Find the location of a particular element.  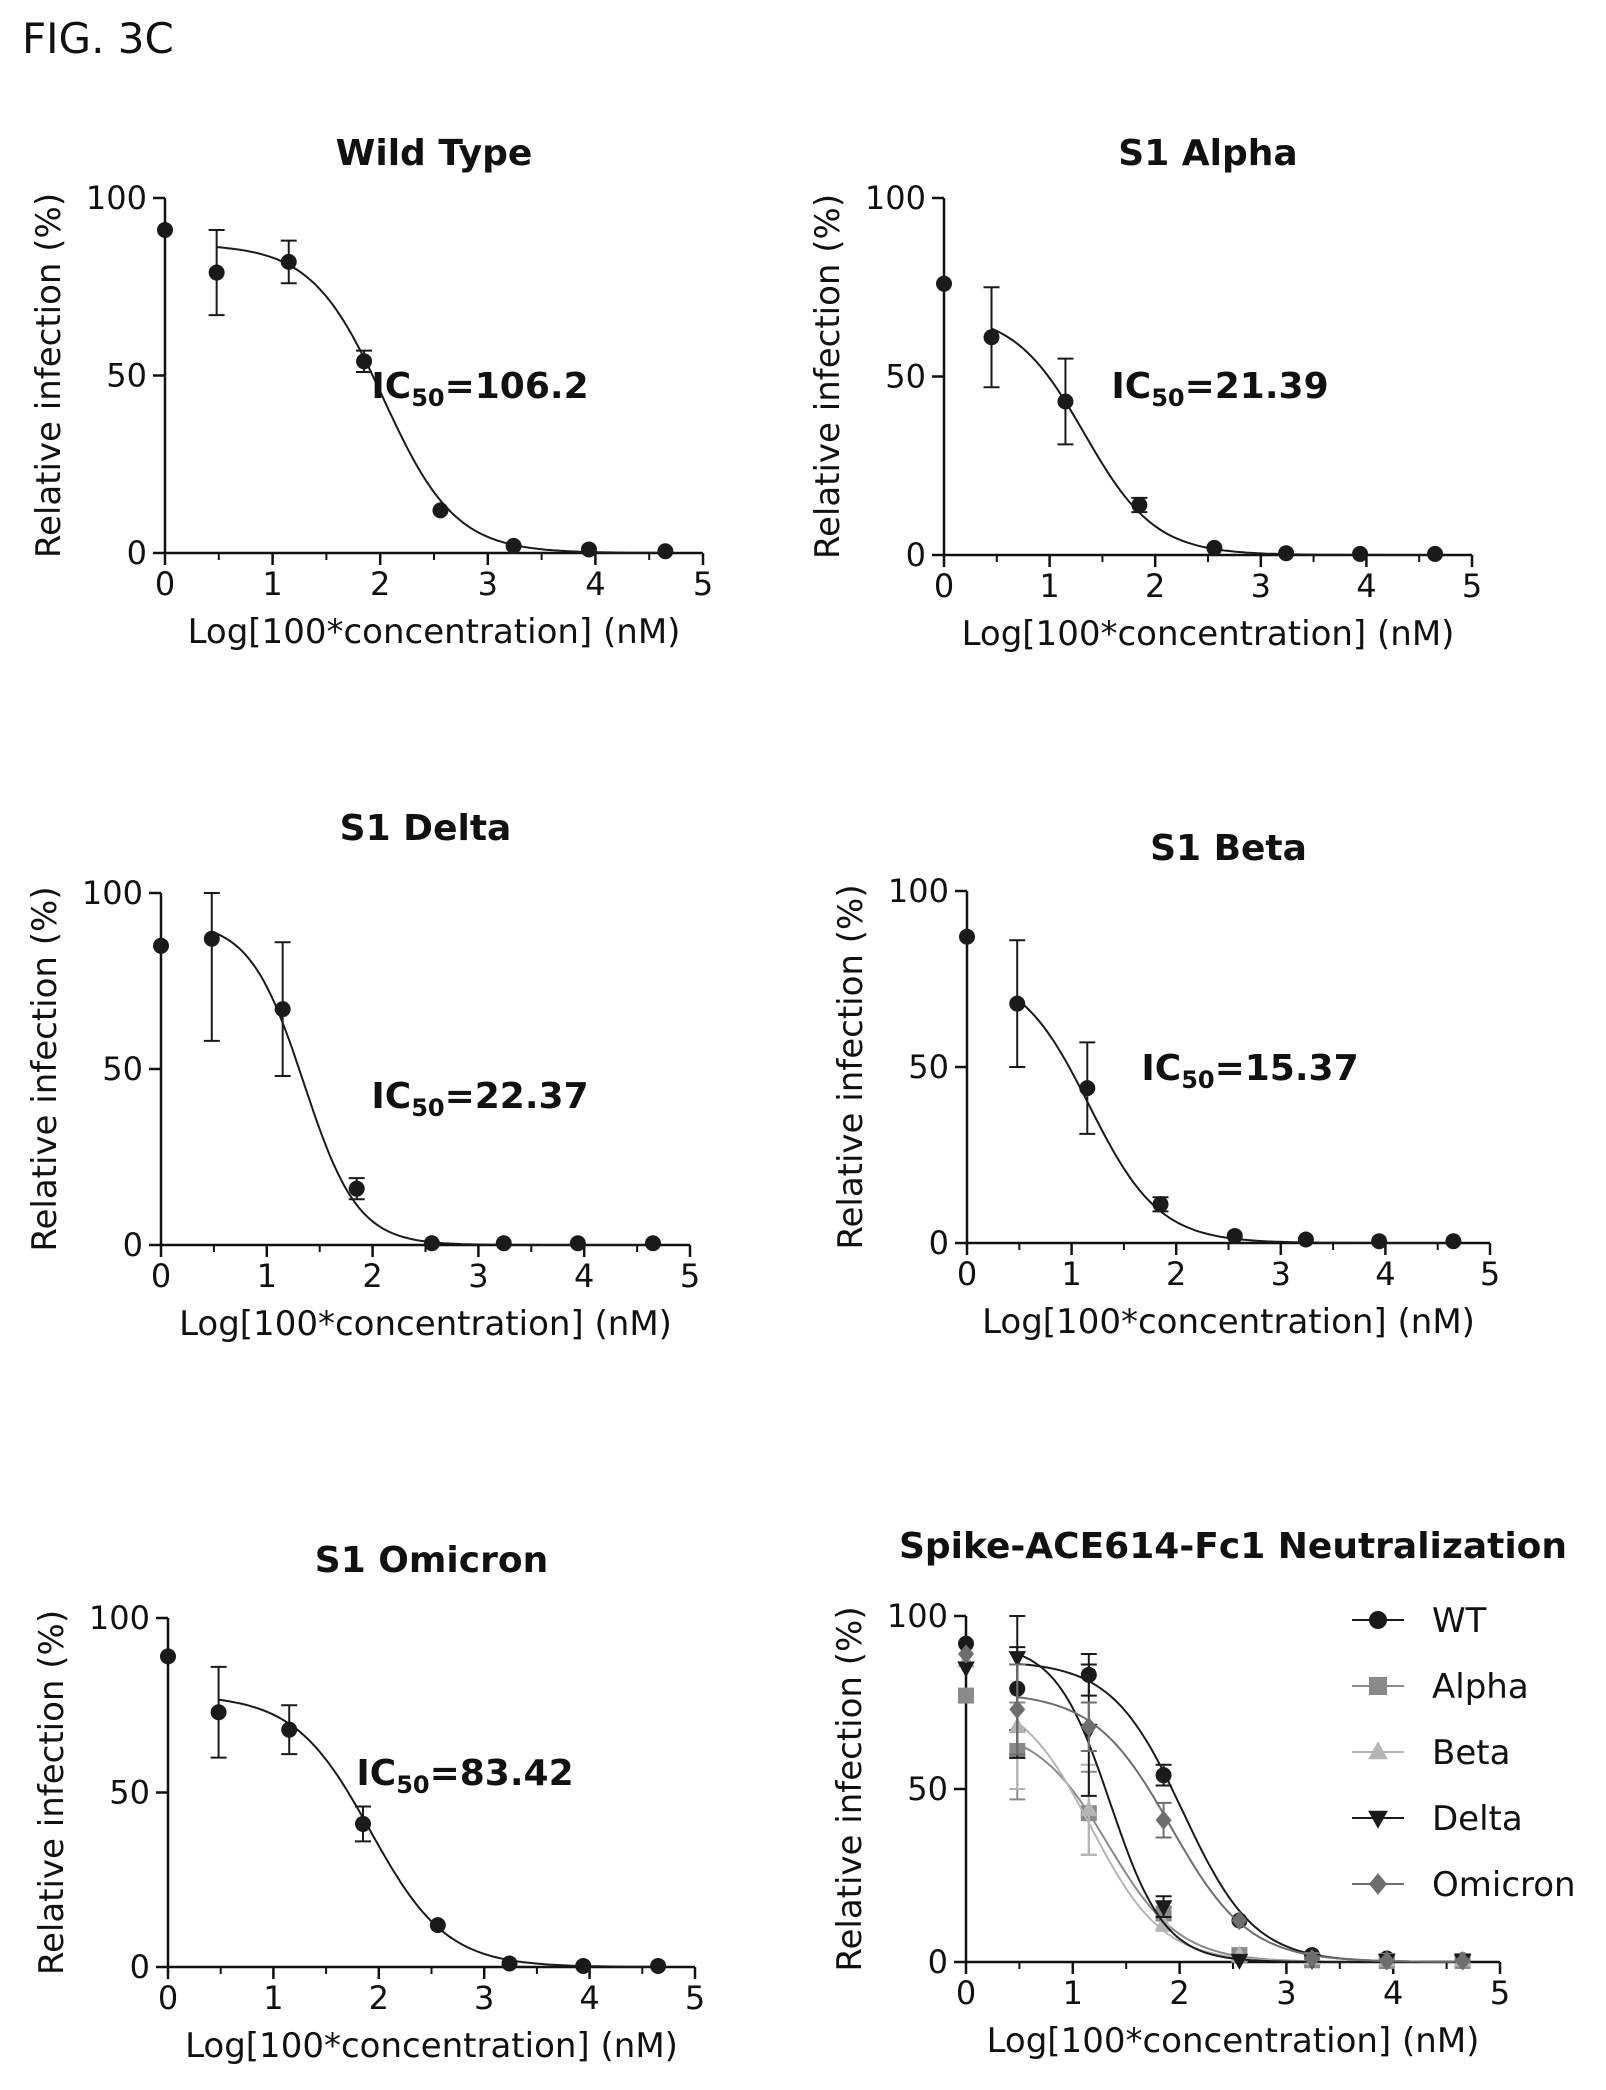

legend-item: Delta is located at coordinates (1437, 1819).